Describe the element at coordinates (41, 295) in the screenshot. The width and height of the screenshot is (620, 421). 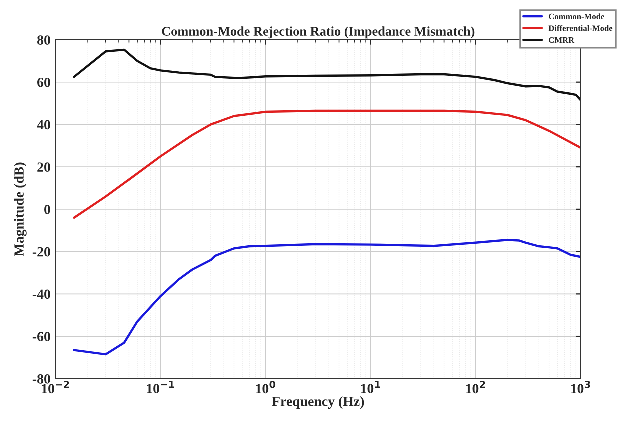
I see `y-tick-label: -40` at that location.